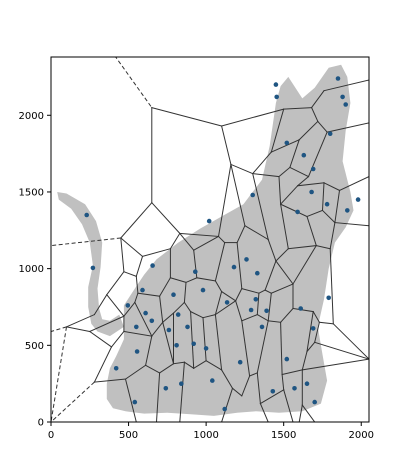 The height and width of the screenshot is (473, 409). What do you see at coordinates (31, 116) in the screenshot?
I see `y-tick-label: 2000` at bounding box center [31, 116].